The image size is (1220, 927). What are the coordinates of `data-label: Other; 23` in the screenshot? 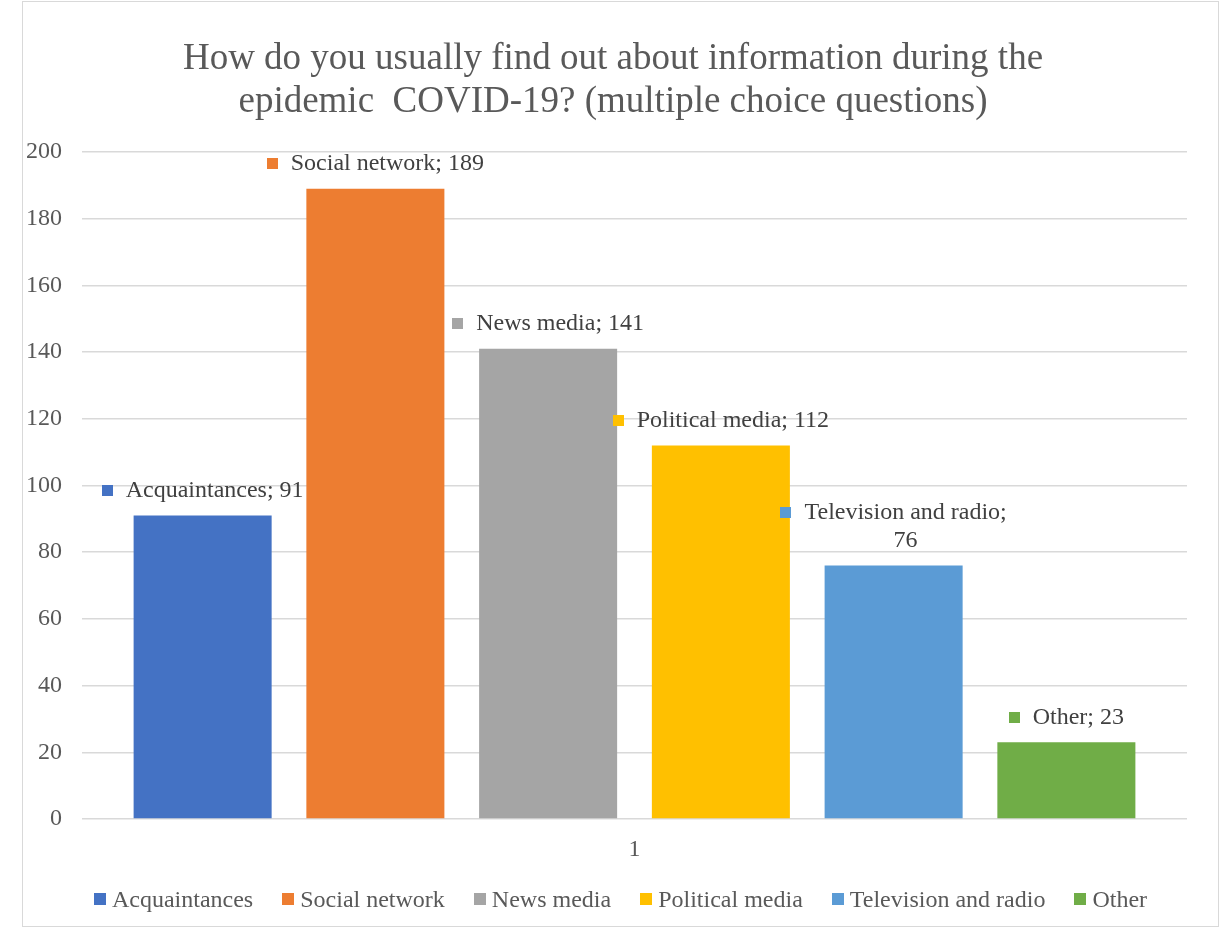 It's located at (1078, 715).